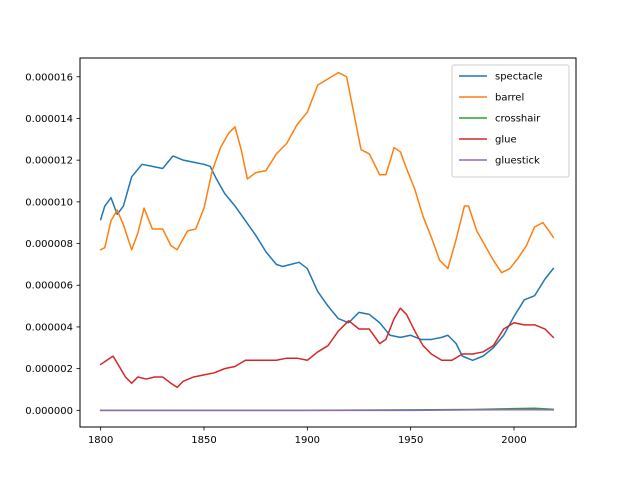 The width and height of the screenshot is (640, 480). What do you see at coordinates (513, 440) in the screenshot?
I see `x-tick-label: 2000` at bounding box center [513, 440].